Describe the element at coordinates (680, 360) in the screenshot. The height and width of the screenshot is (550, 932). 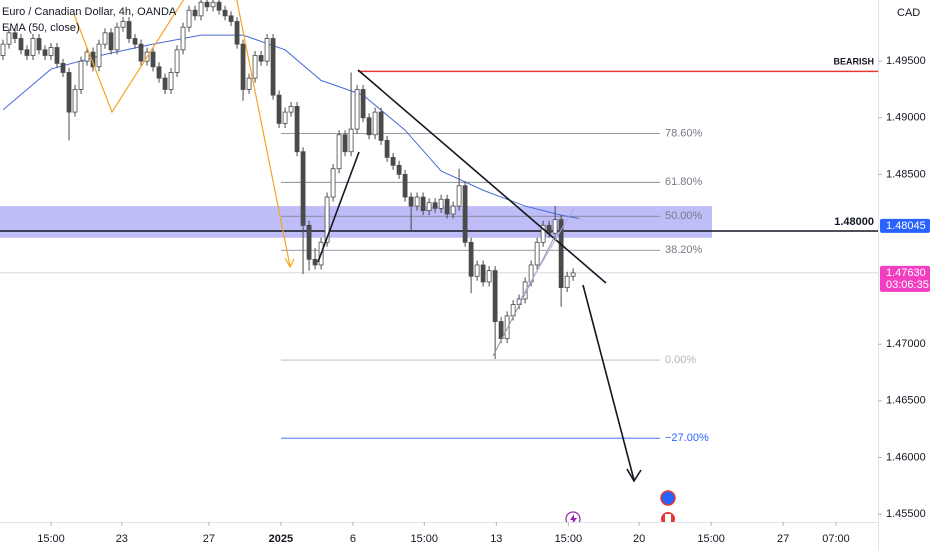
I see `fib-level-label: 0.00%` at that location.